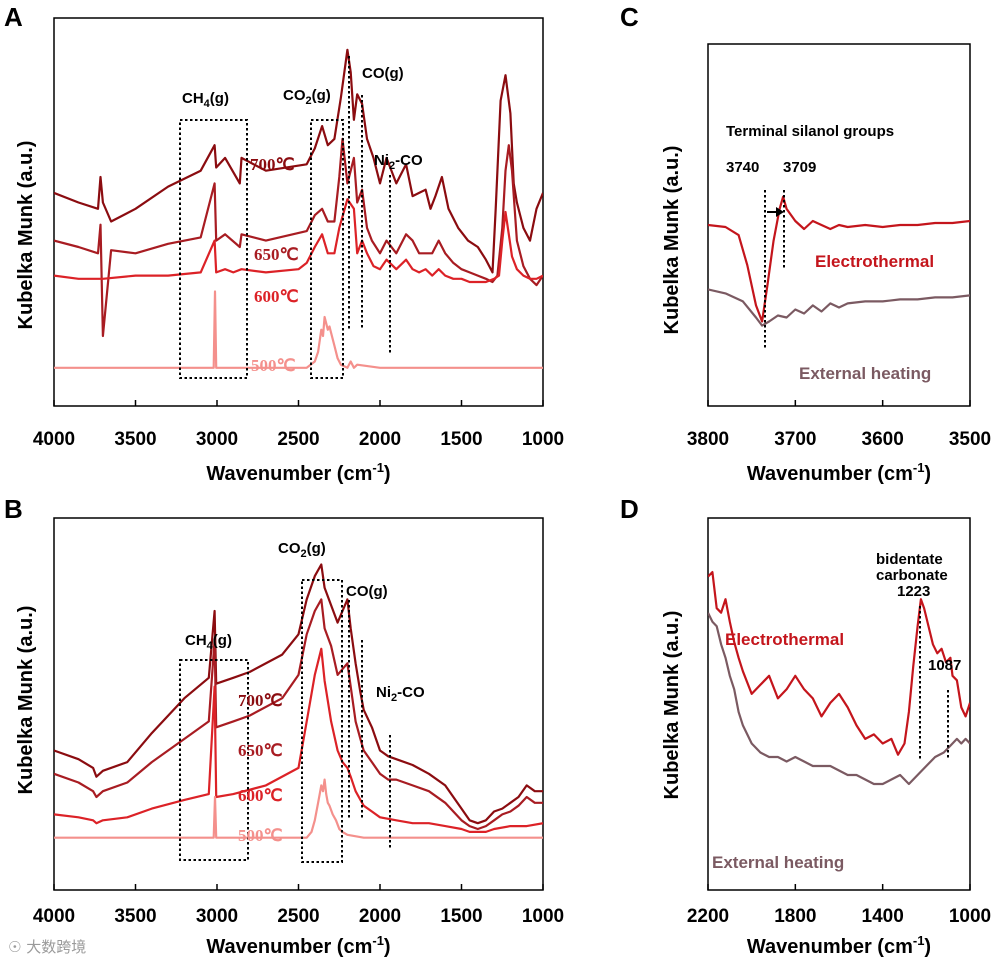  What do you see at coordinates (799, 167) in the screenshot?
I see `peak-3709-label: 3709` at bounding box center [799, 167].